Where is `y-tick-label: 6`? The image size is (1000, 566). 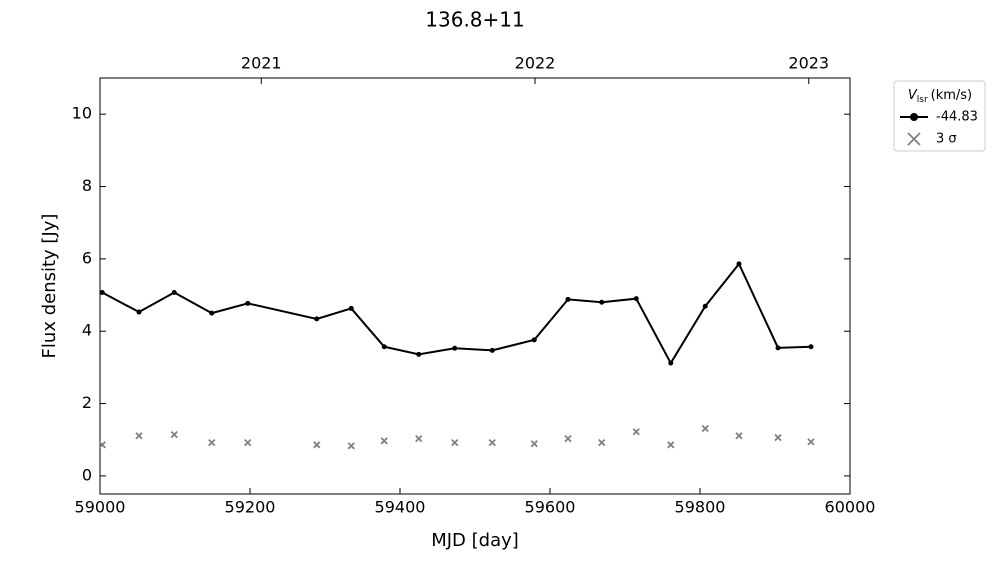 y-tick-label: 6 is located at coordinates (87, 257).